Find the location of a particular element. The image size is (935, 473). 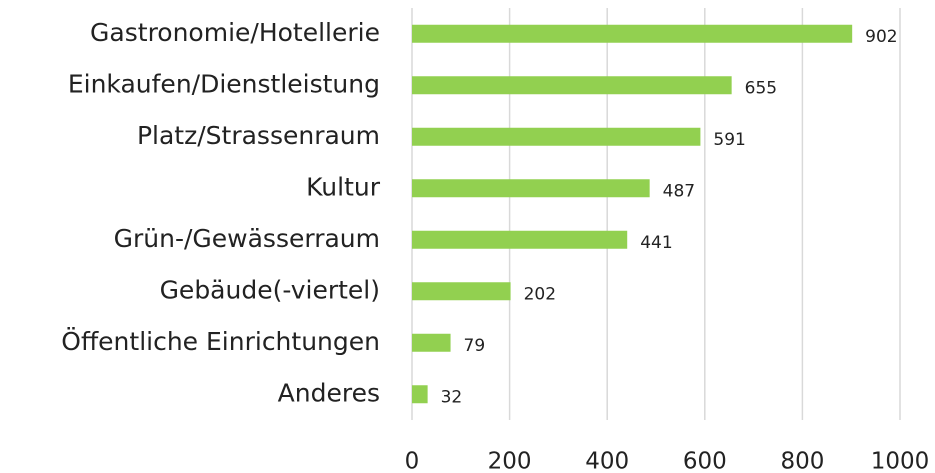

value-label: 79 is located at coordinates (475, 346).